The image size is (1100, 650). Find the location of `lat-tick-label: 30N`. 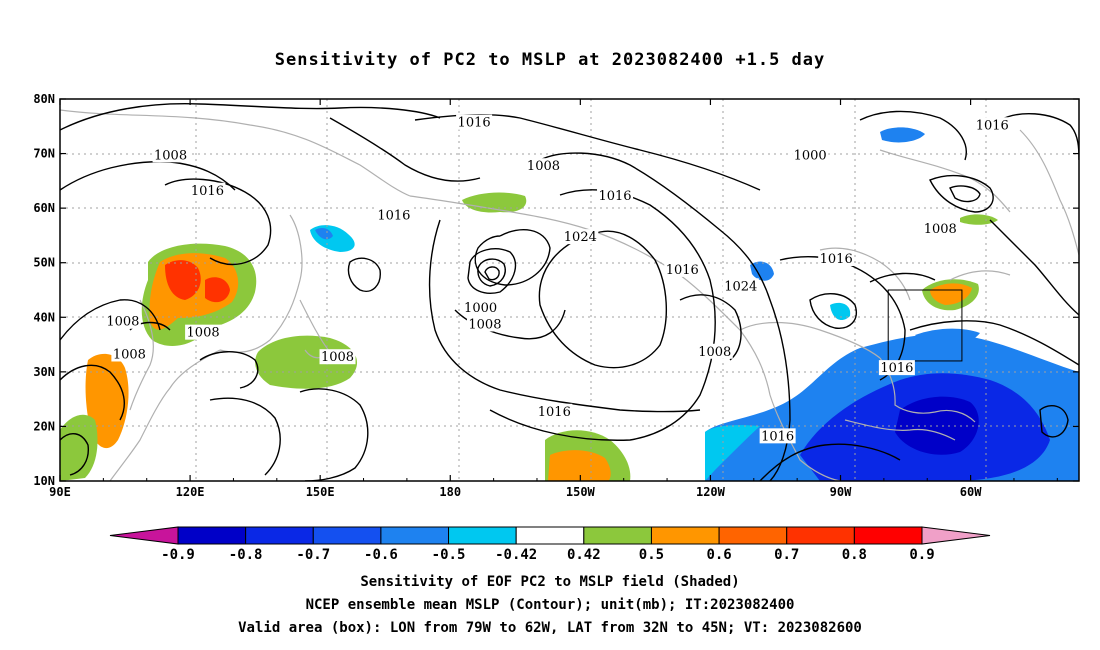

lat-tick-label: 30N is located at coordinates (44, 372).